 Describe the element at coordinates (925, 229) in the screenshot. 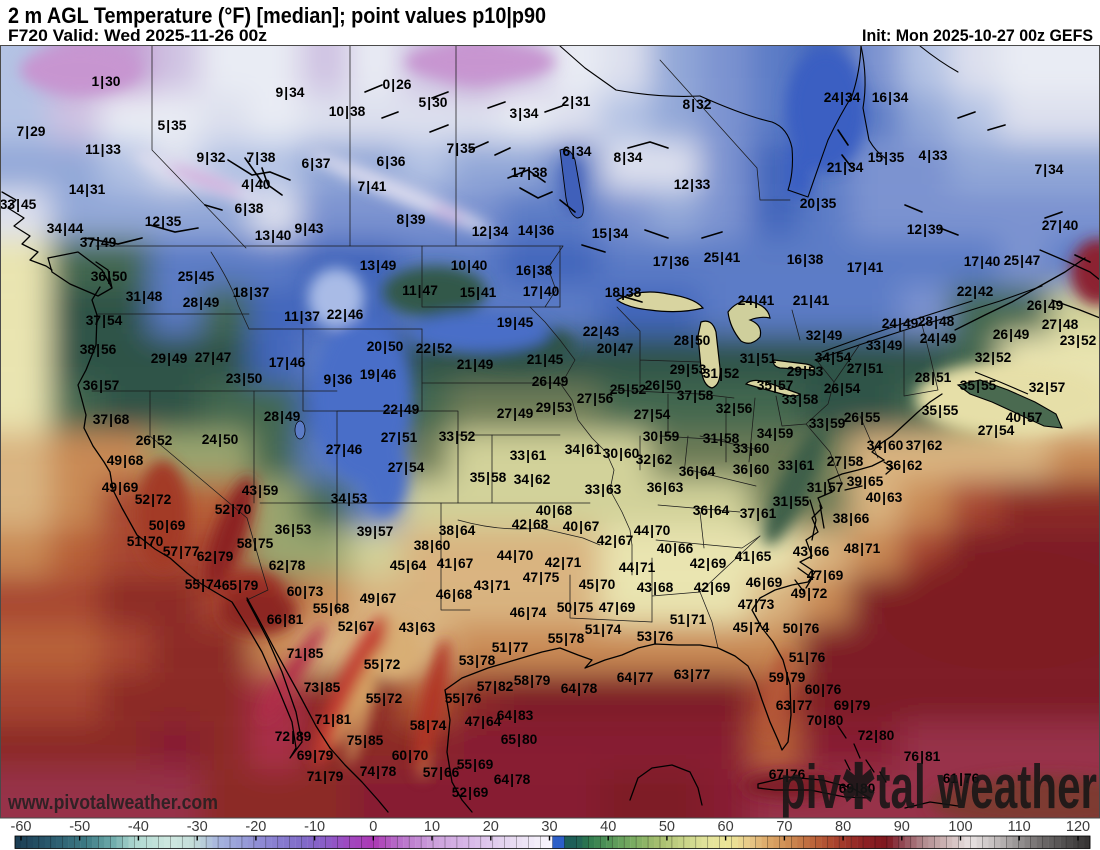

I see `svg-text: 12|39` at that location.